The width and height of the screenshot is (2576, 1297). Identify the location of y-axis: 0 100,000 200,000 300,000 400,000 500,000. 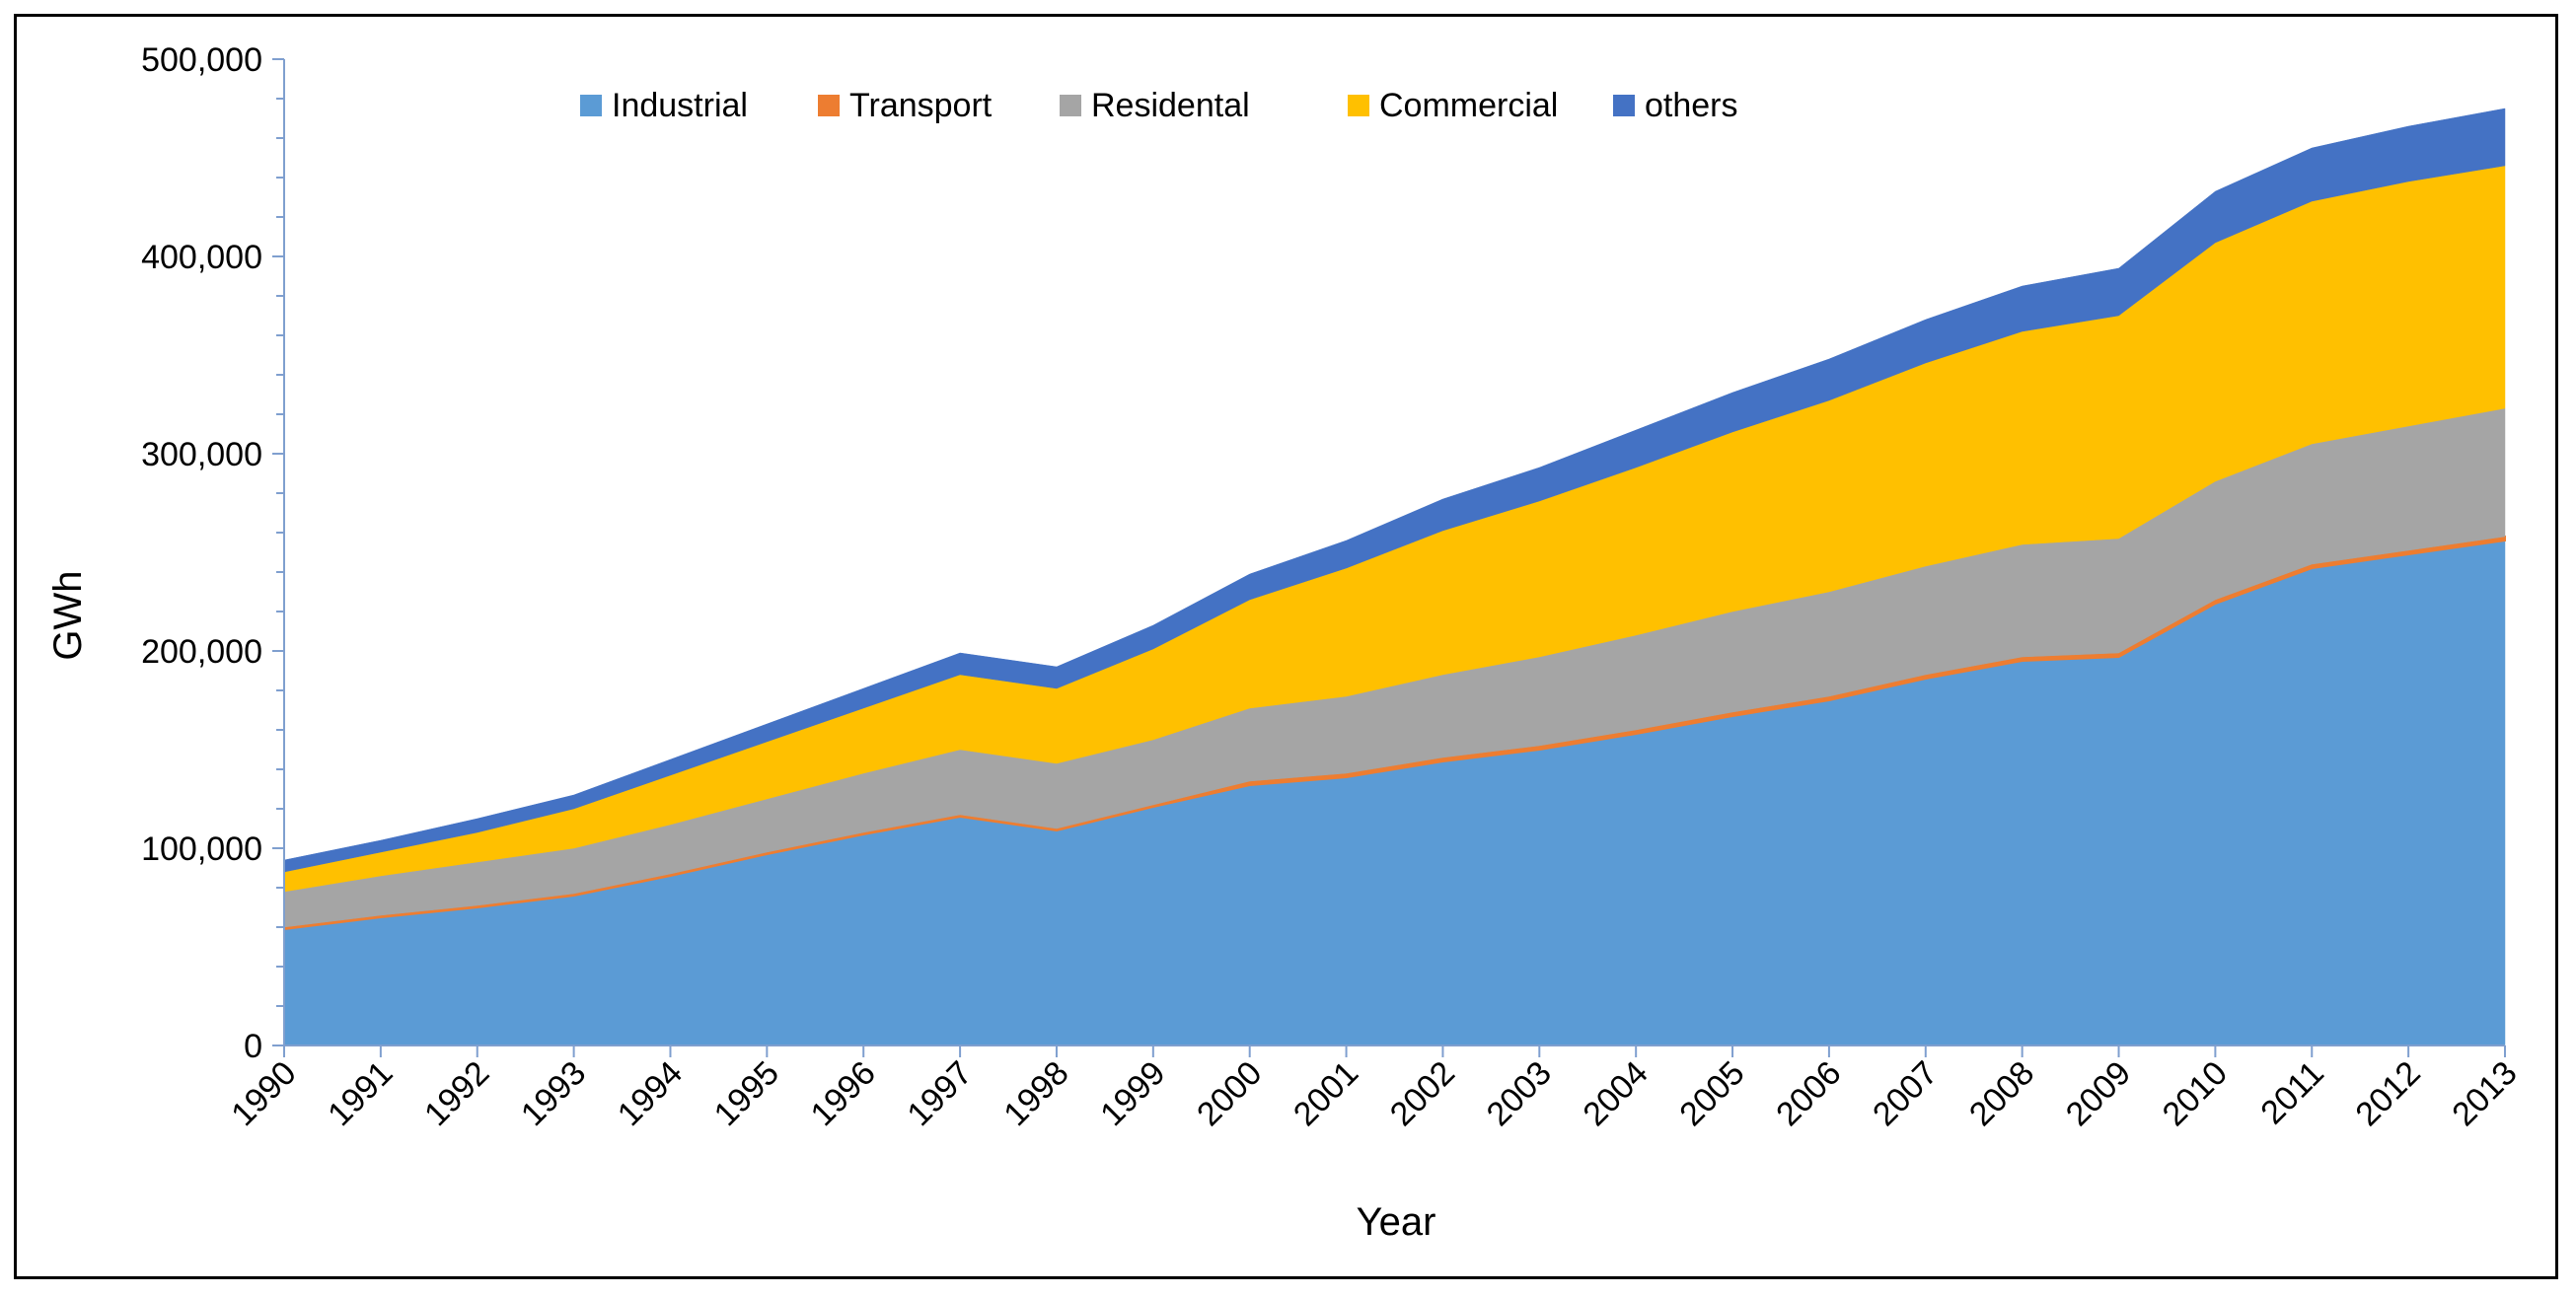
(213, 553).